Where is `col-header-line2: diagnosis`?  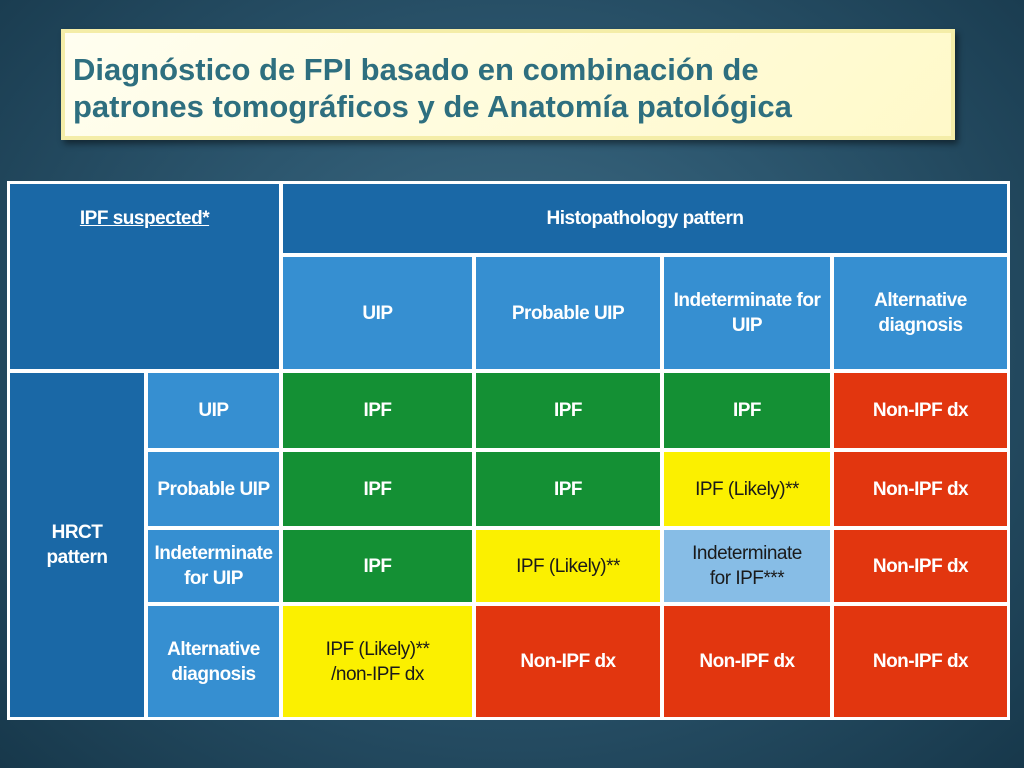 col-header-line2: diagnosis is located at coordinates (920, 325).